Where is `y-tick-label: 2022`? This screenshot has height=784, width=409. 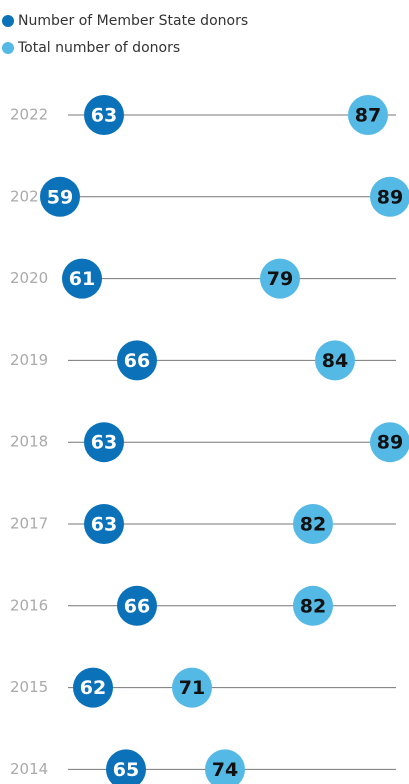 y-tick-label: 2022 is located at coordinates (29, 115).